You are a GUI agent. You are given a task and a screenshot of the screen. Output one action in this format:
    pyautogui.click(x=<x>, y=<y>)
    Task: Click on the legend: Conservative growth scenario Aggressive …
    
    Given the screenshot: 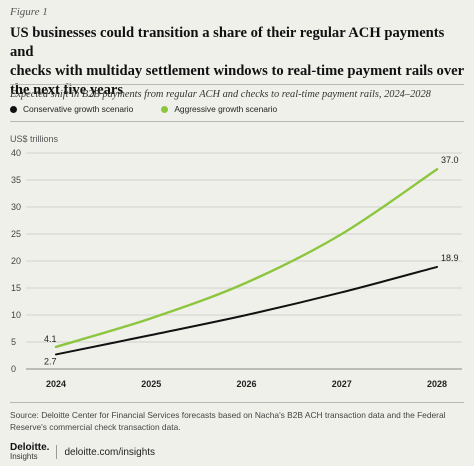 What is the action you would take?
    pyautogui.click(x=157, y=109)
    